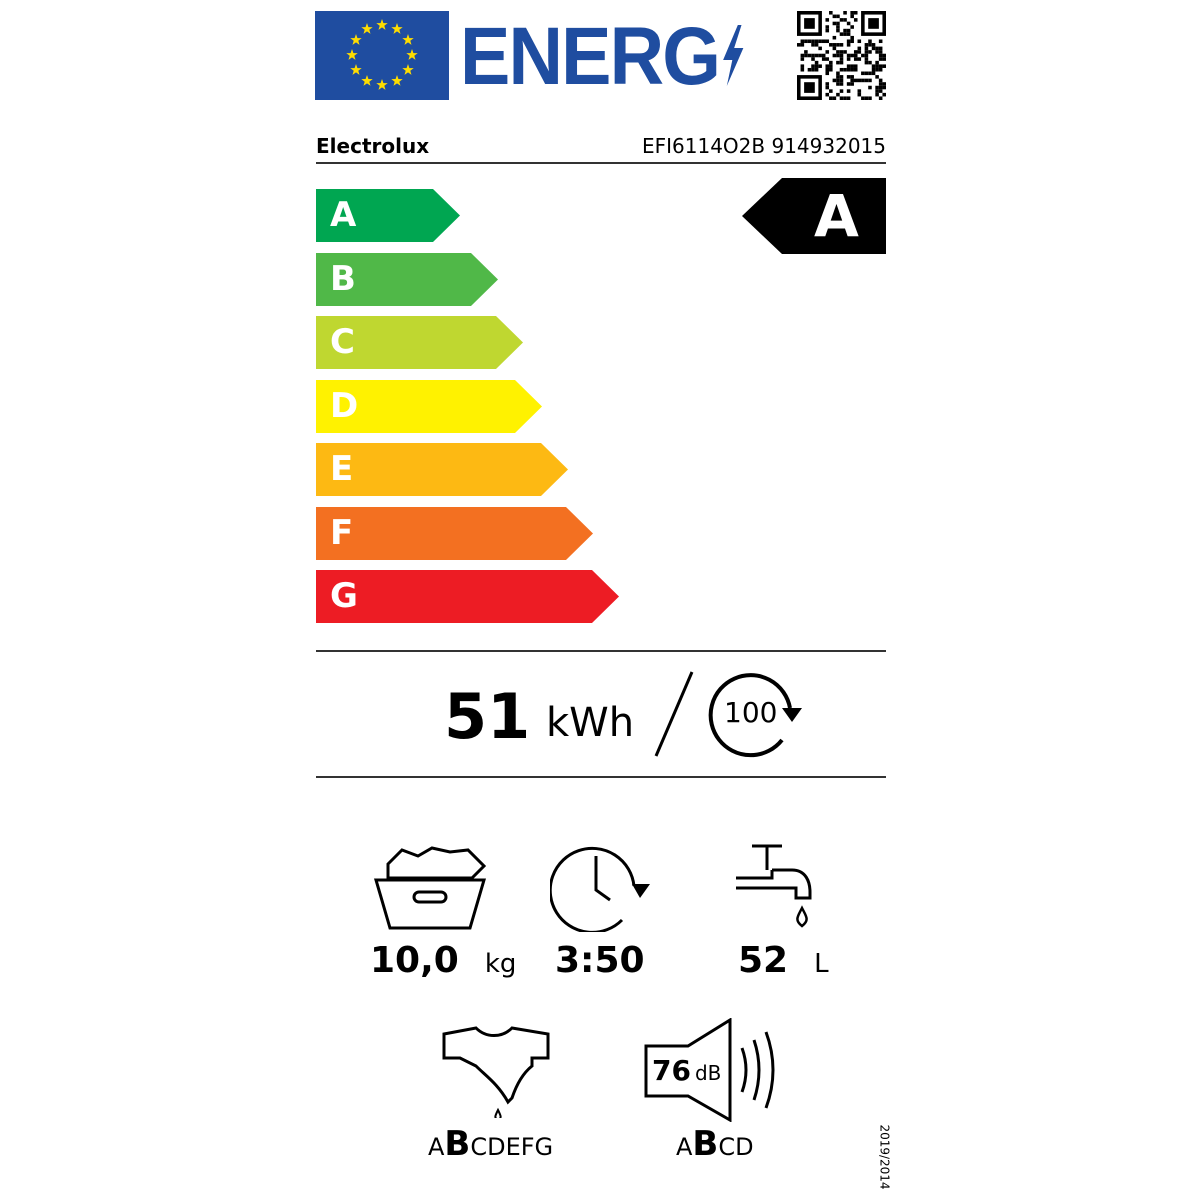 This screenshot has height=1200, width=1200. Describe the element at coordinates (836, 216) in the screenshot. I see `rating-letter: A` at that location.